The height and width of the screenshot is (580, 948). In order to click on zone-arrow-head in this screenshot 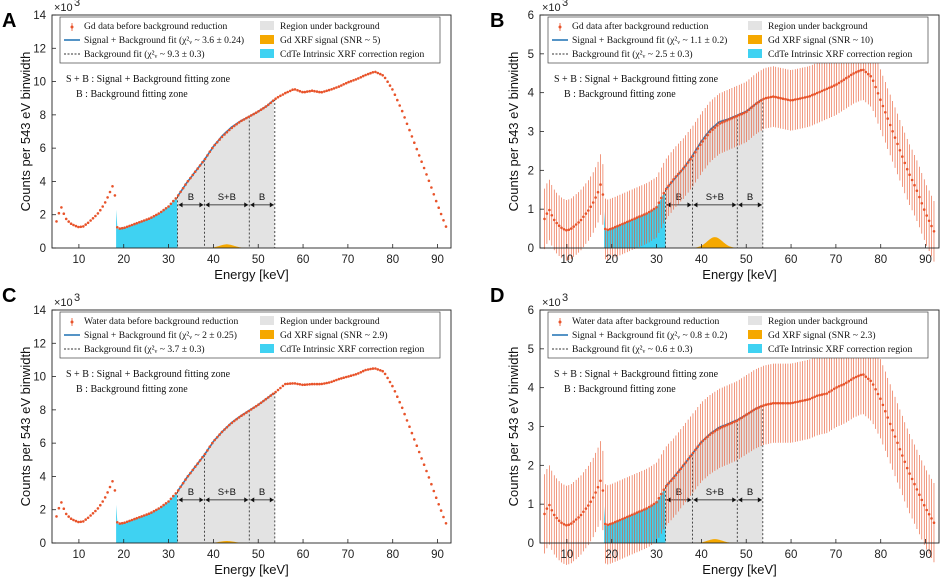, I will do `click(759, 500)`.